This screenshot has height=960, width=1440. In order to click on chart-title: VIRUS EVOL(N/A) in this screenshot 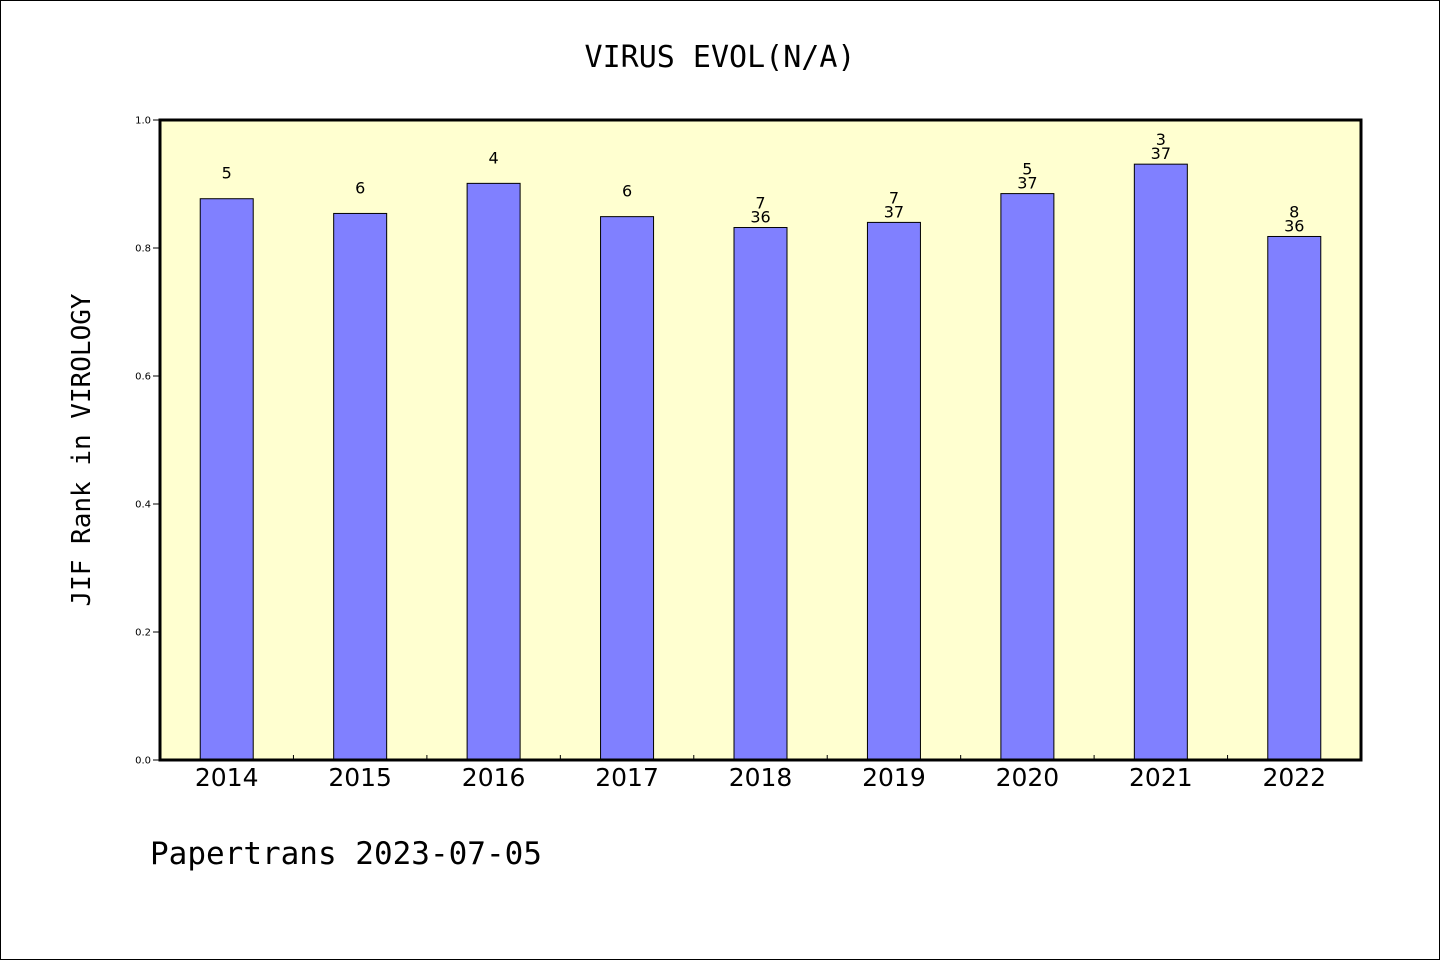, I will do `click(720, 57)`.